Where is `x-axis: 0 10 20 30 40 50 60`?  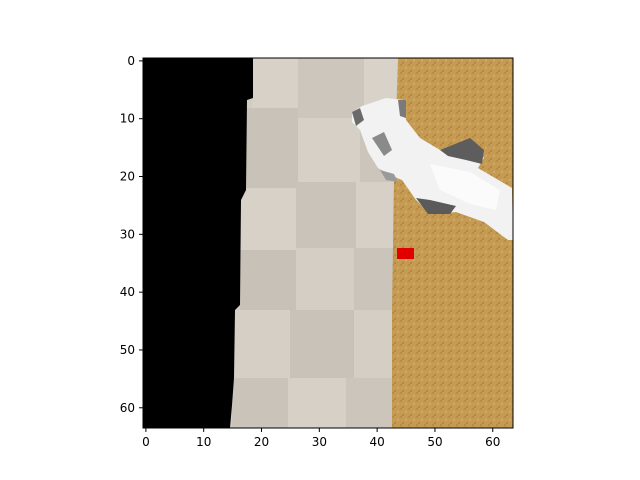 x-axis: 0 10 20 30 40 50 60 is located at coordinates (321, 438).